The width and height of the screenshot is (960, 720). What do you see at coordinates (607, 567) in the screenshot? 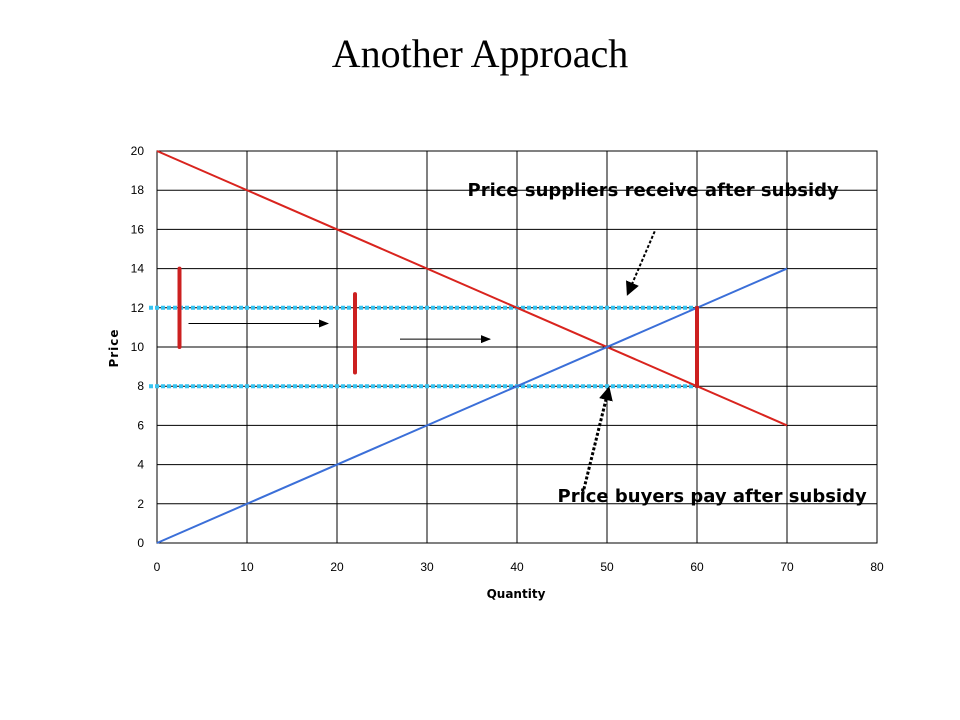
I see `x-tick-label: 50` at bounding box center [607, 567].